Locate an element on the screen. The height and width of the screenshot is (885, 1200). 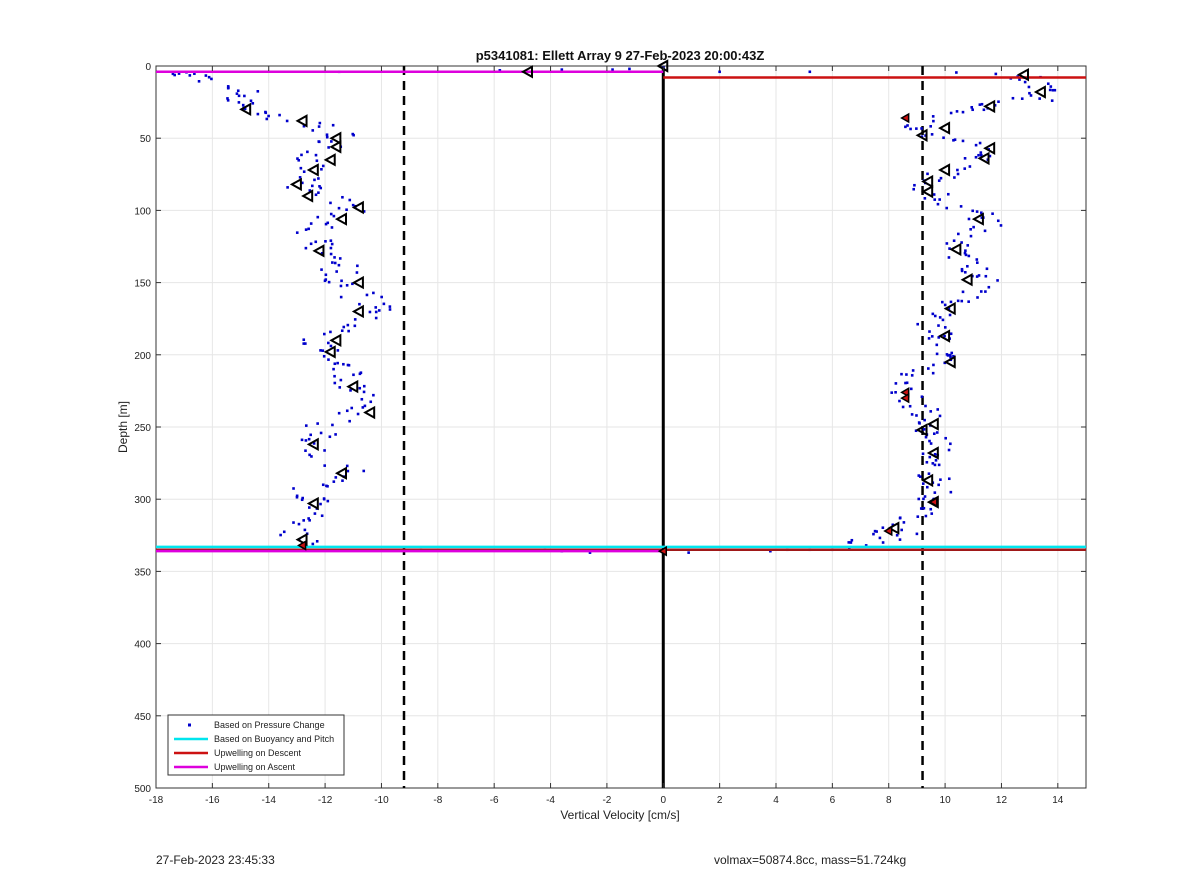
x-tick-label: 8 is located at coordinates (889, 800).